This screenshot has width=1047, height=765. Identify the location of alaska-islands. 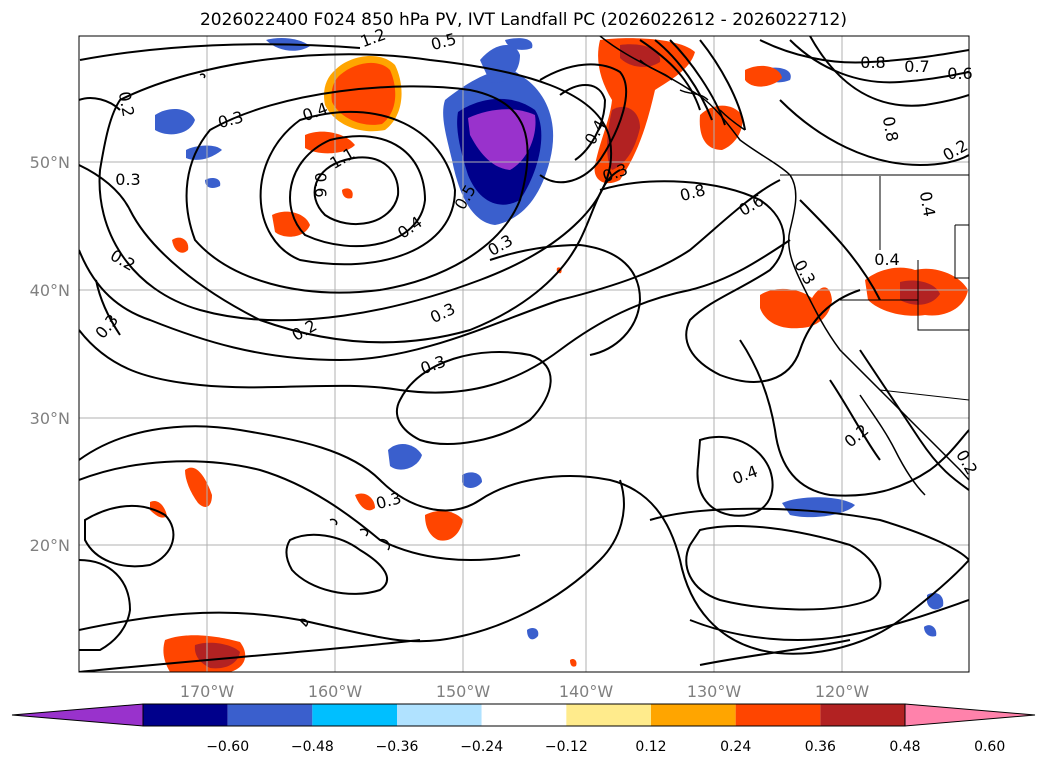
(692, 95).